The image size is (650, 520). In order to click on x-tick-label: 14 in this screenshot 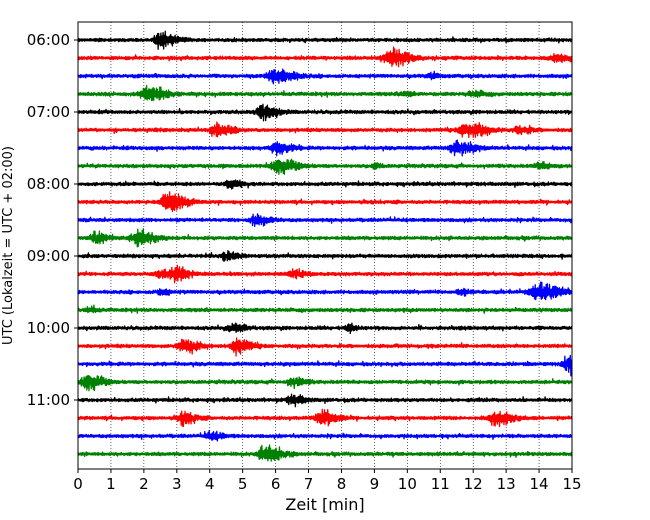, I will do `click(539, 484)`.